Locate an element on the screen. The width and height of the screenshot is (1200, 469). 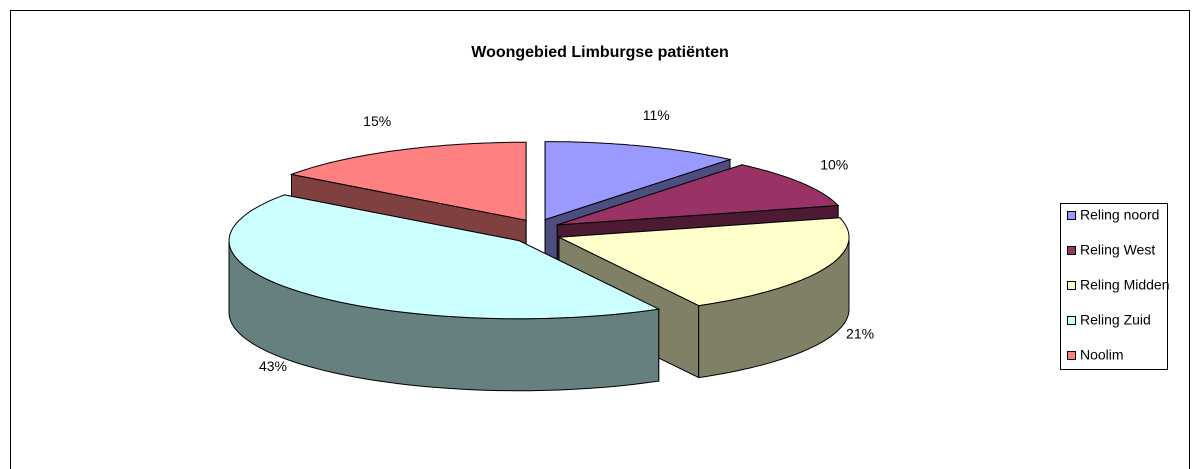
data-label: 15% is located at coordinates (377, 121).